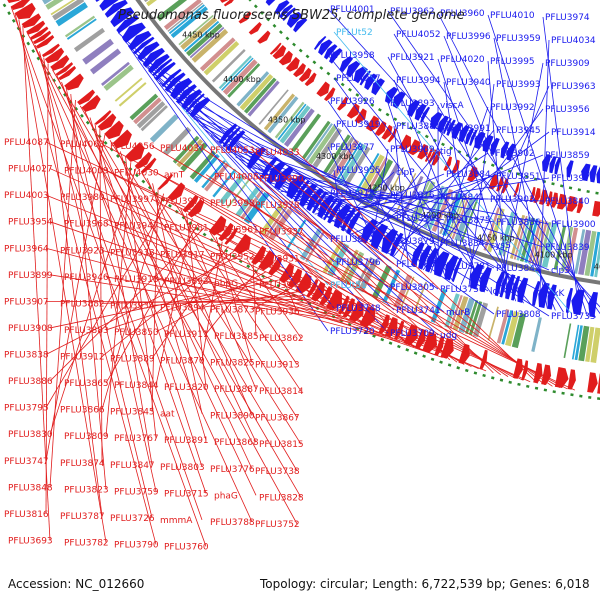 This screenshot has height=600, width=600. I want to click on gene-label-forward: PFLU3990, so click(281, 180).